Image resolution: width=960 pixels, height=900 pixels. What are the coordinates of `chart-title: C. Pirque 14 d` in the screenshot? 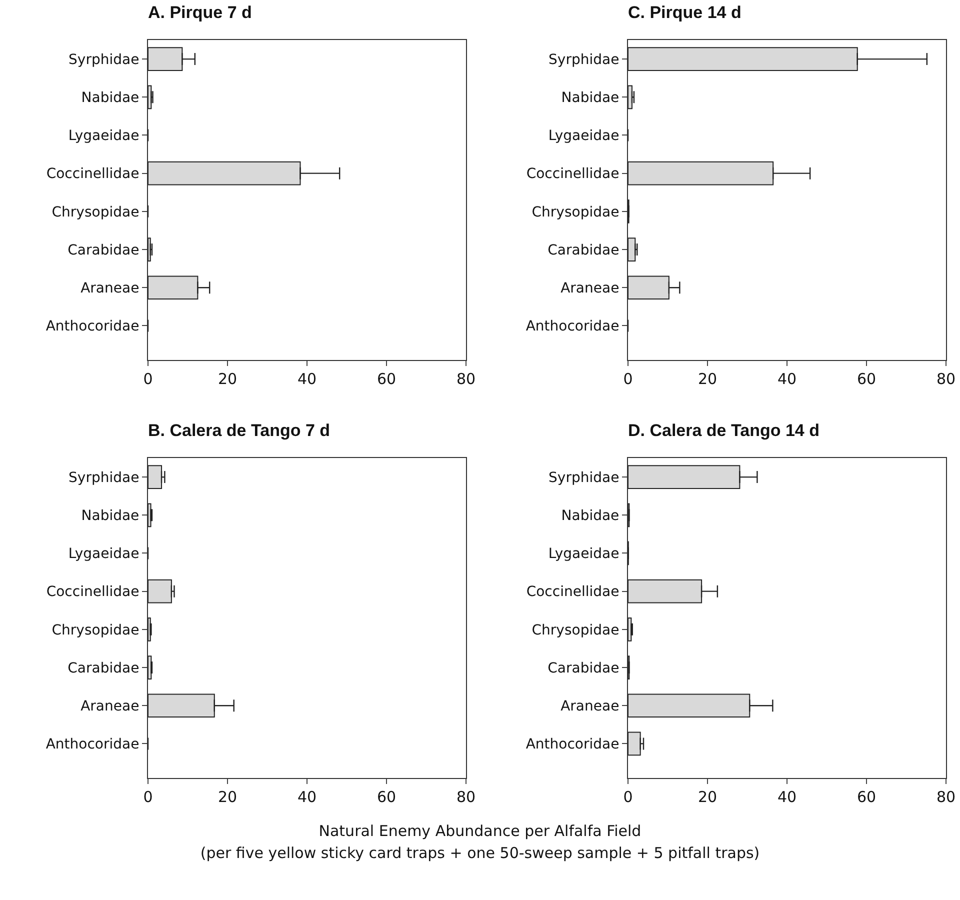 It's located at (685, 12).